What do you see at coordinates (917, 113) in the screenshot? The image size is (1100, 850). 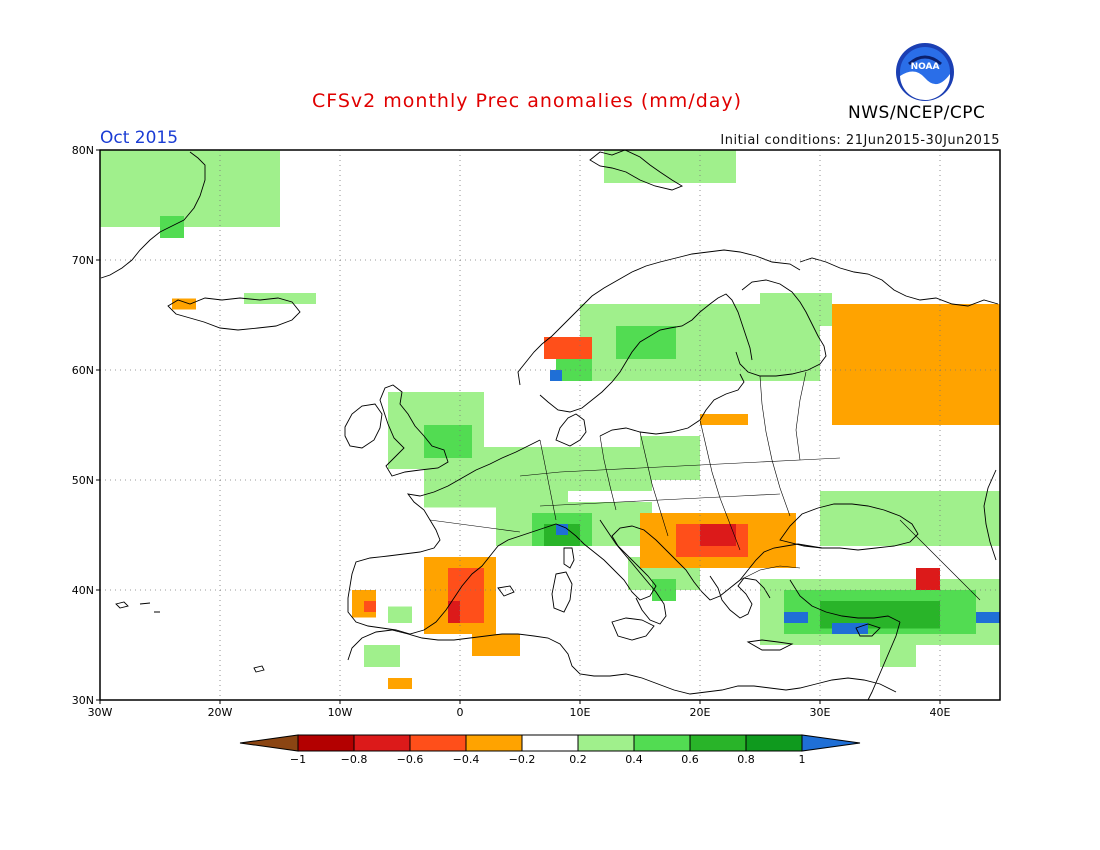 I see `agency-label: NWS/NCEP/CPC` at bounding box center [917, 113].